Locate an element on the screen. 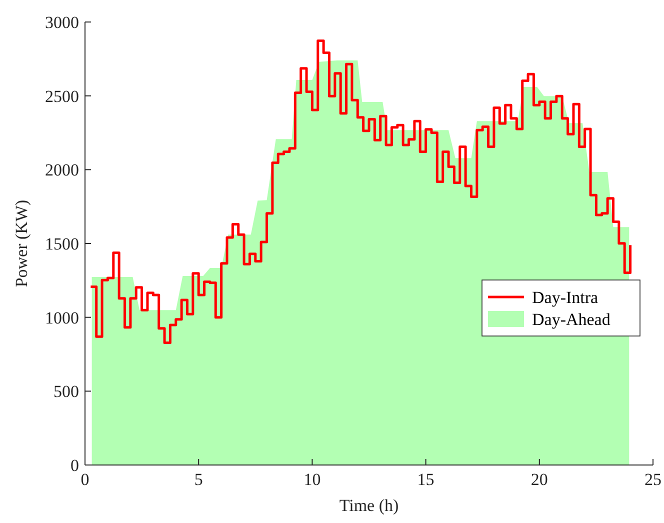 Image resolution: width=664 pixels, height=523 pixels. x-tick-label: 25 is located at coordinates (653, 479).